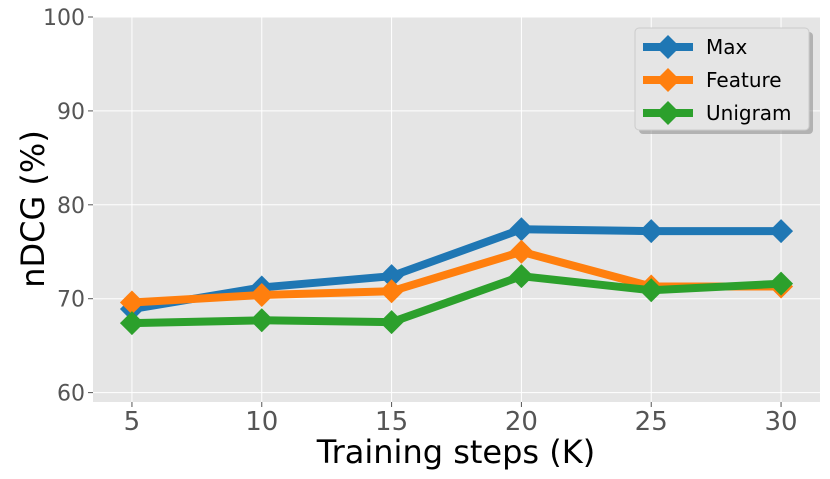 This screenshot has width=830, height=479. What do you see at coordinates (781, 422) in the screenshot?
I see `x-tick-label: 30` at bounding box center [781, 422].